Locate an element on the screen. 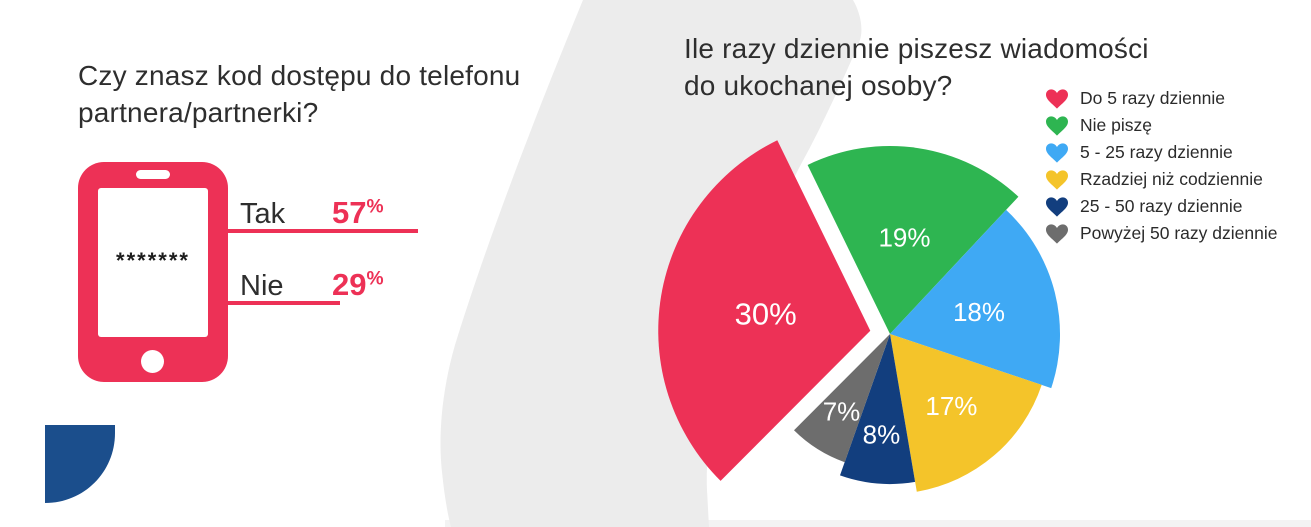  pie-slice-label-4: 8% is located at coordinates (882, 435).